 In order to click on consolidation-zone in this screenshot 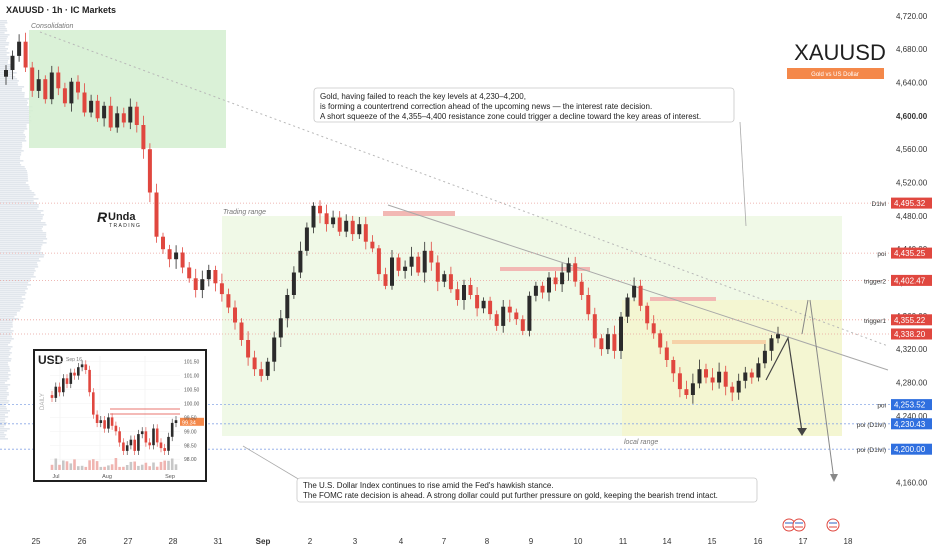, I will do `click(127, 89)`.